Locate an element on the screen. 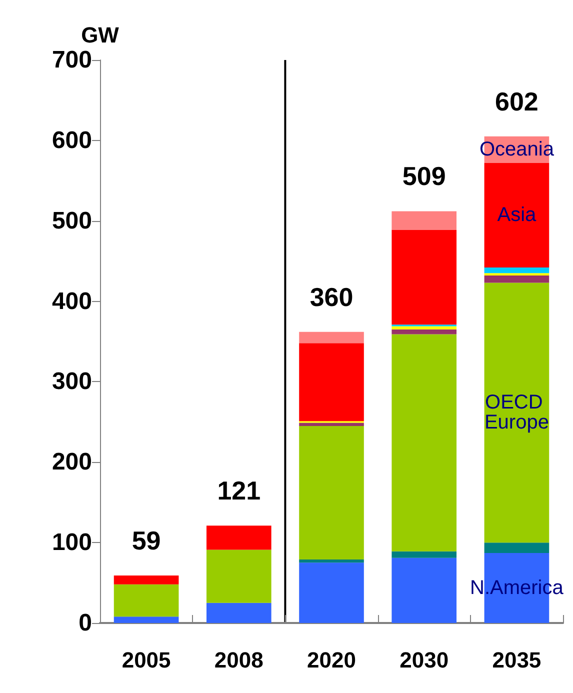  series-label: OECD Europe is located at coordinates (516, 413).